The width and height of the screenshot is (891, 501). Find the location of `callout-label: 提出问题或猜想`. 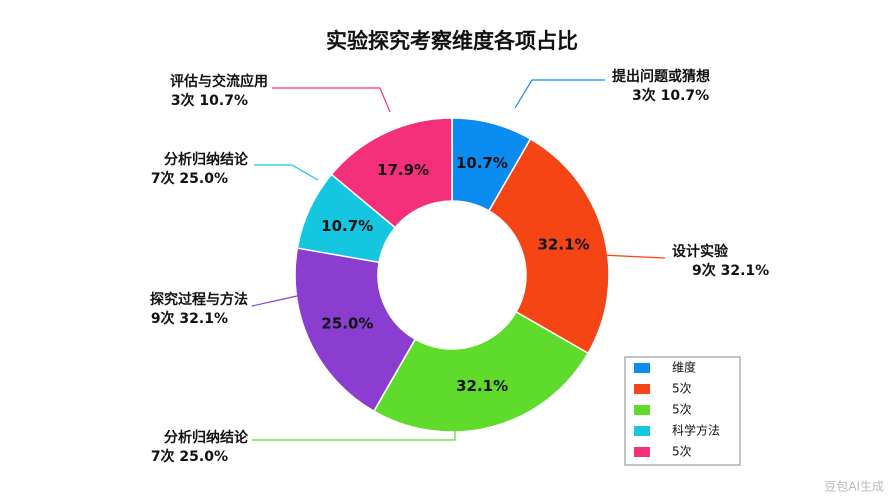

callout-label: 提出问题或猜想 is located at coordinates (661, 76).